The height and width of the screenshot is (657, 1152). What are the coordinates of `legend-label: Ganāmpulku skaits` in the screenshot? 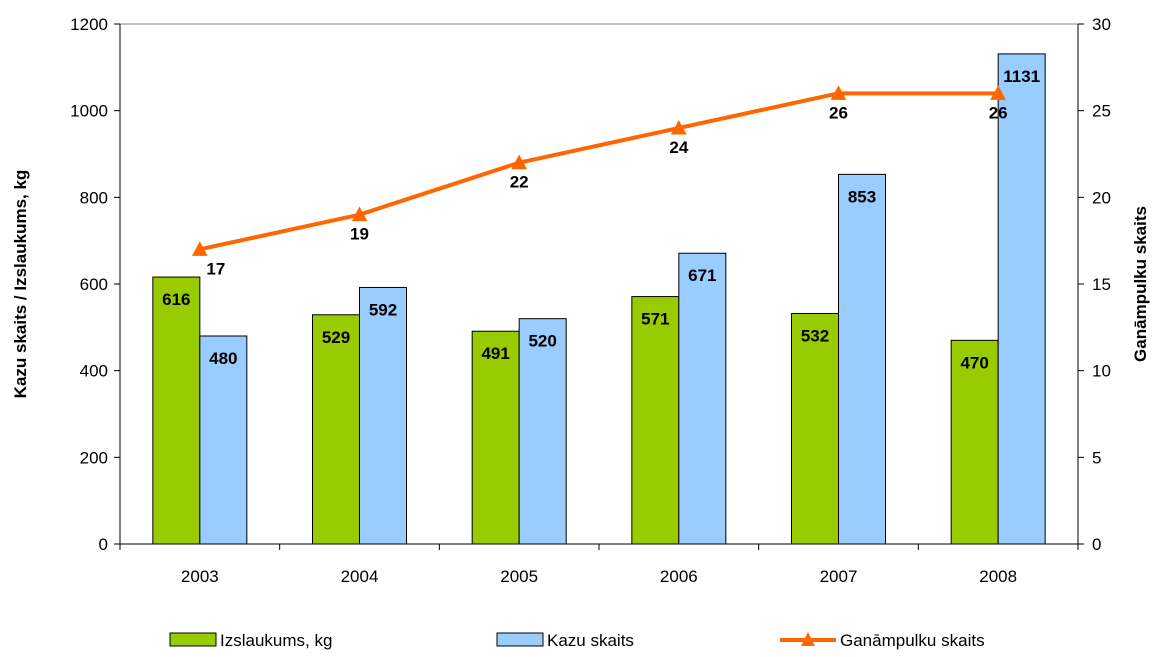 It's located at (912, 640).